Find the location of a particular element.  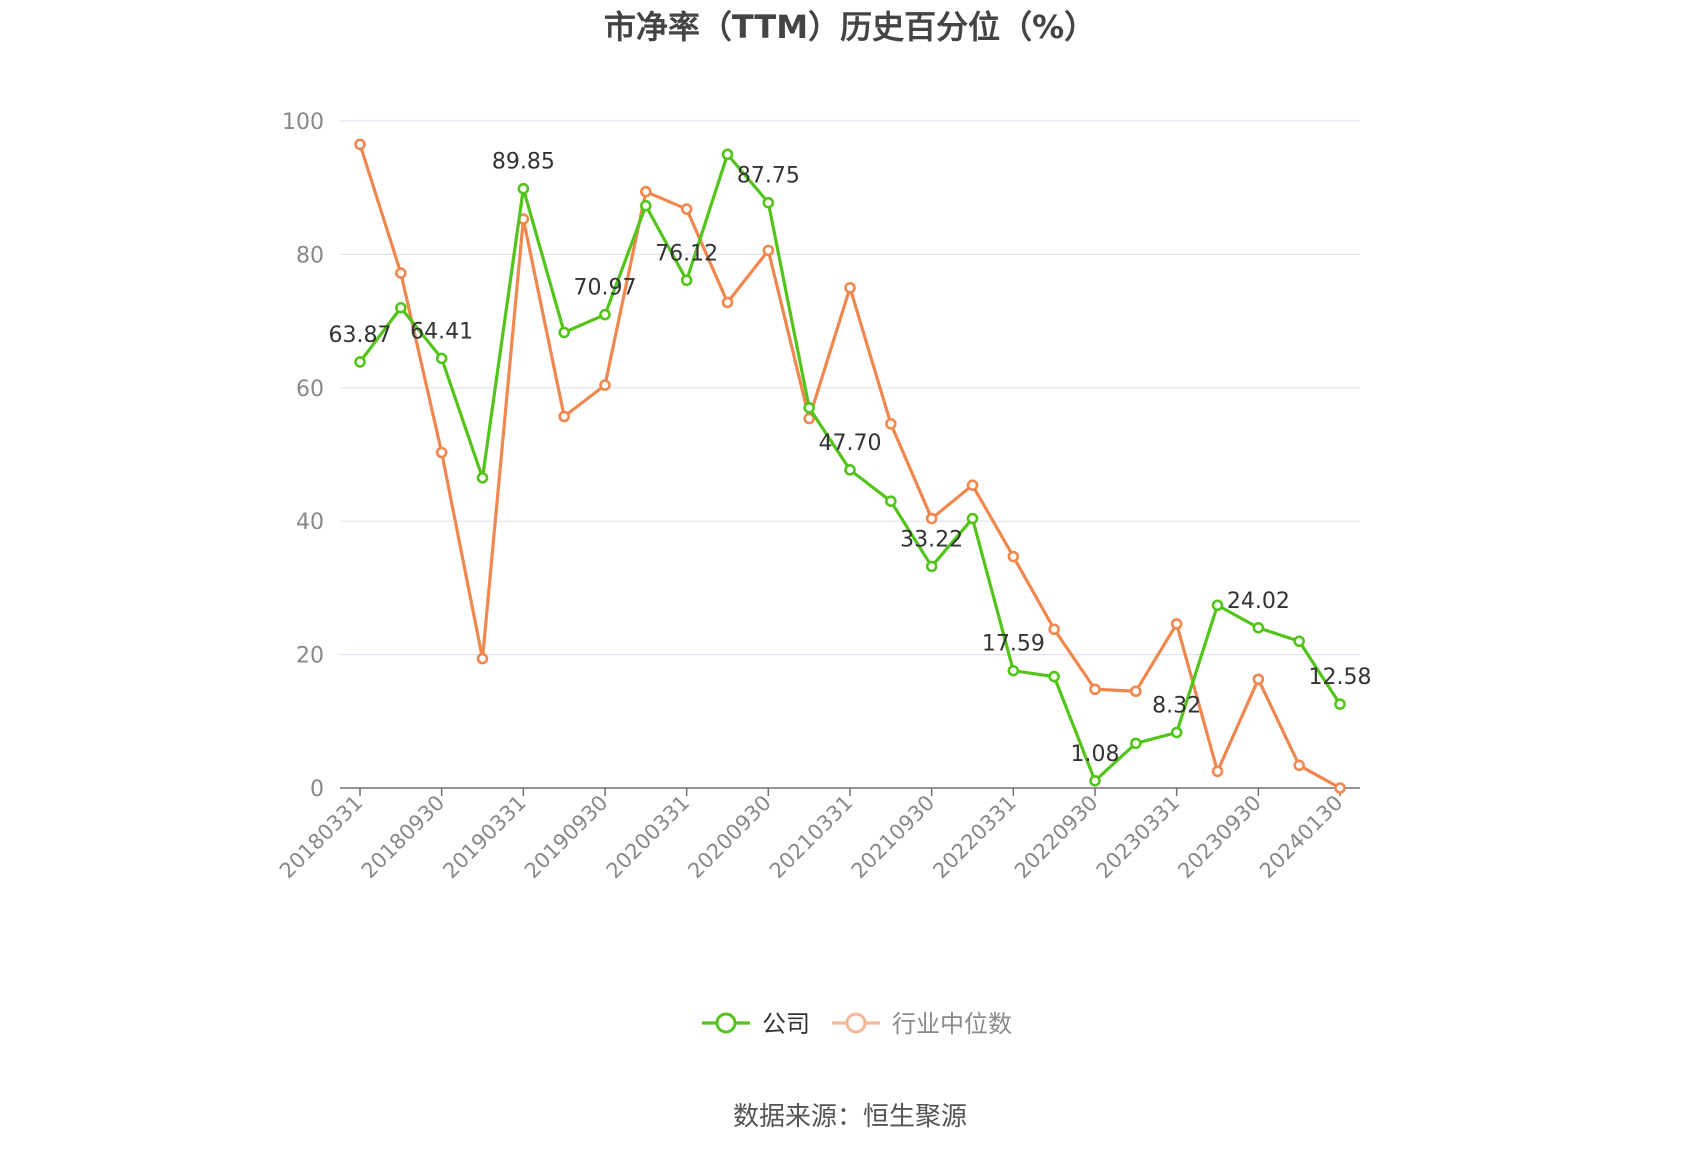

x-tick-label: 20230930 is located at coordinates (1219, 837).